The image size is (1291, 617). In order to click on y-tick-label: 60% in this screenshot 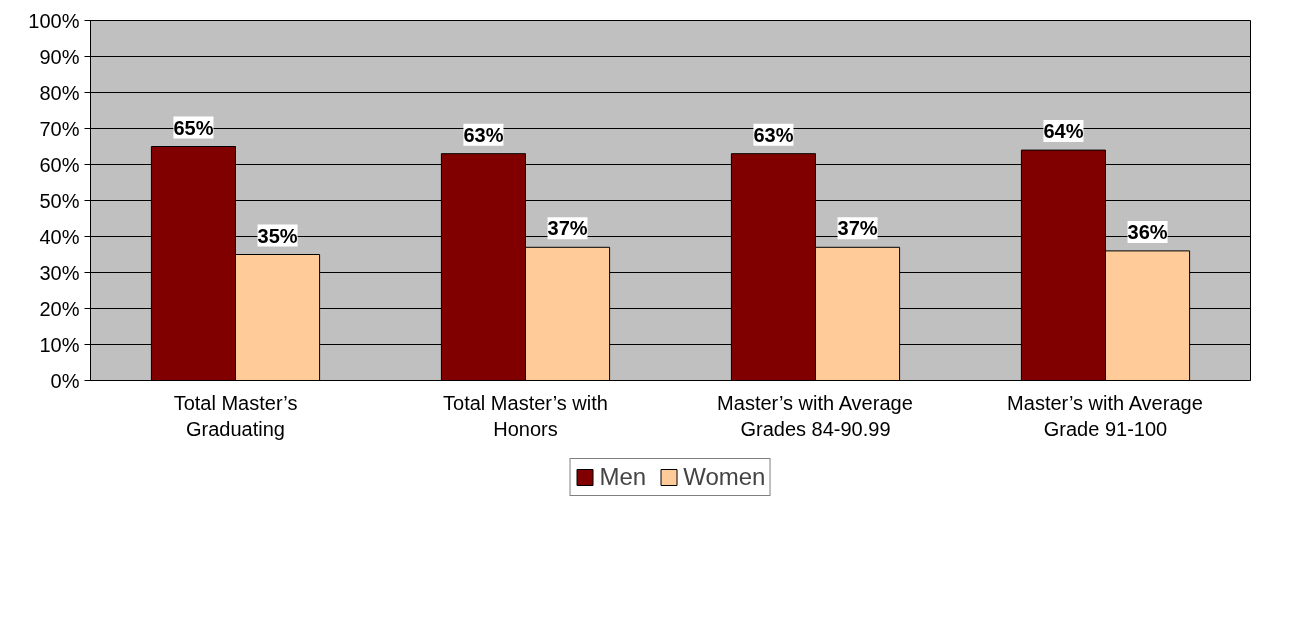, I will do `click(59, 164)`.